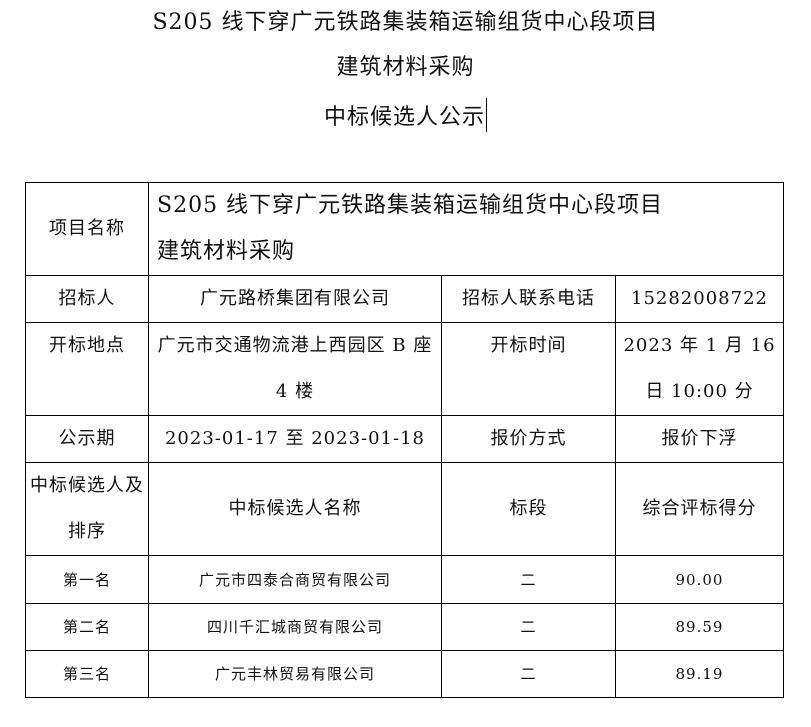 This screenshot has height=727, width=811. I want to click on col-name-header: 中标候选人名称, so click(295, 509).